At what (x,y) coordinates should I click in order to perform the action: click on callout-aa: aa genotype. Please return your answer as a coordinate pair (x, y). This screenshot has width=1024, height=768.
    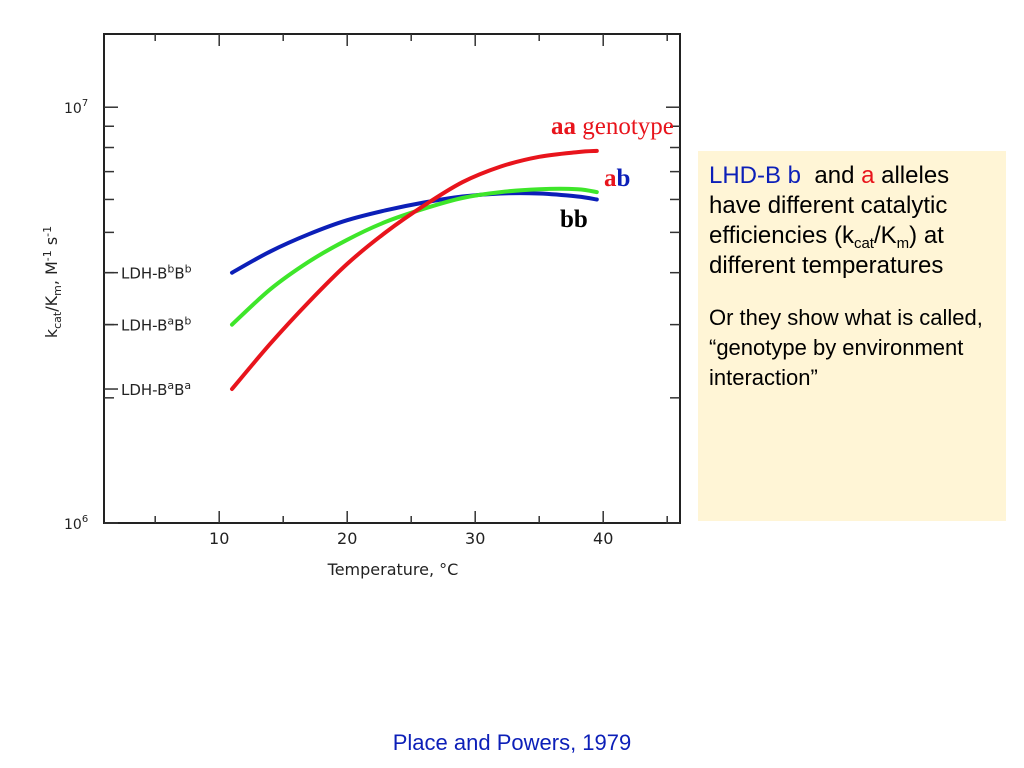
    Looking at the image, I should click on (612, 126).